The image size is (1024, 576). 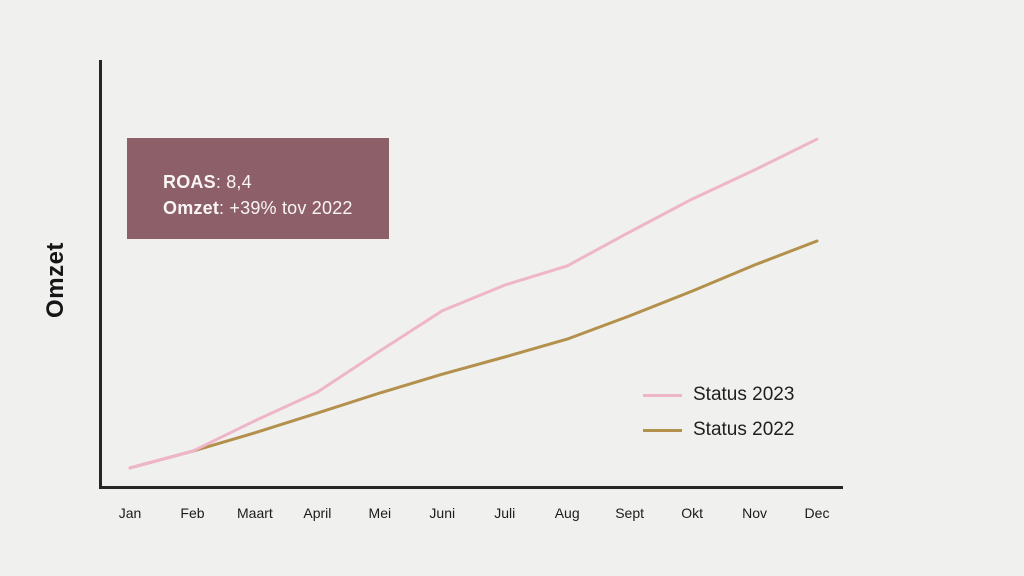 I want to click on kpi-roas-line: ROAS: 8,4, so click(x=276, y=182).